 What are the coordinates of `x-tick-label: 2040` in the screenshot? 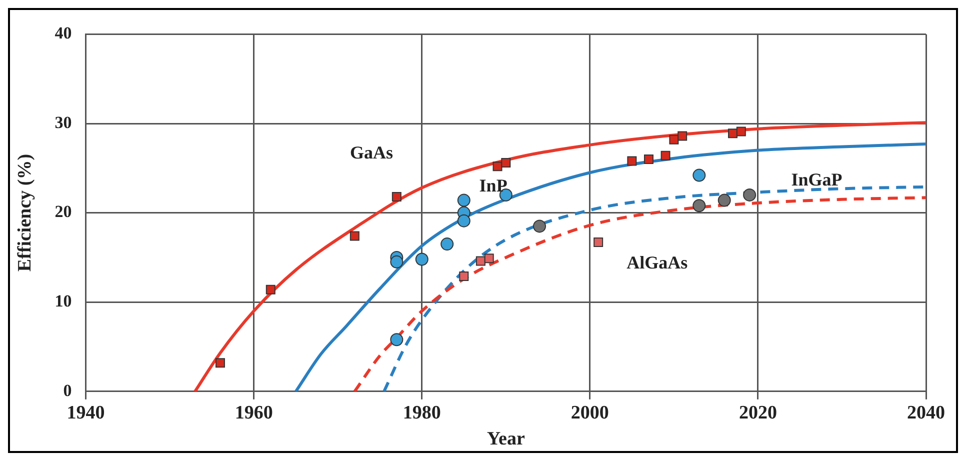 It's located at (926, 413).